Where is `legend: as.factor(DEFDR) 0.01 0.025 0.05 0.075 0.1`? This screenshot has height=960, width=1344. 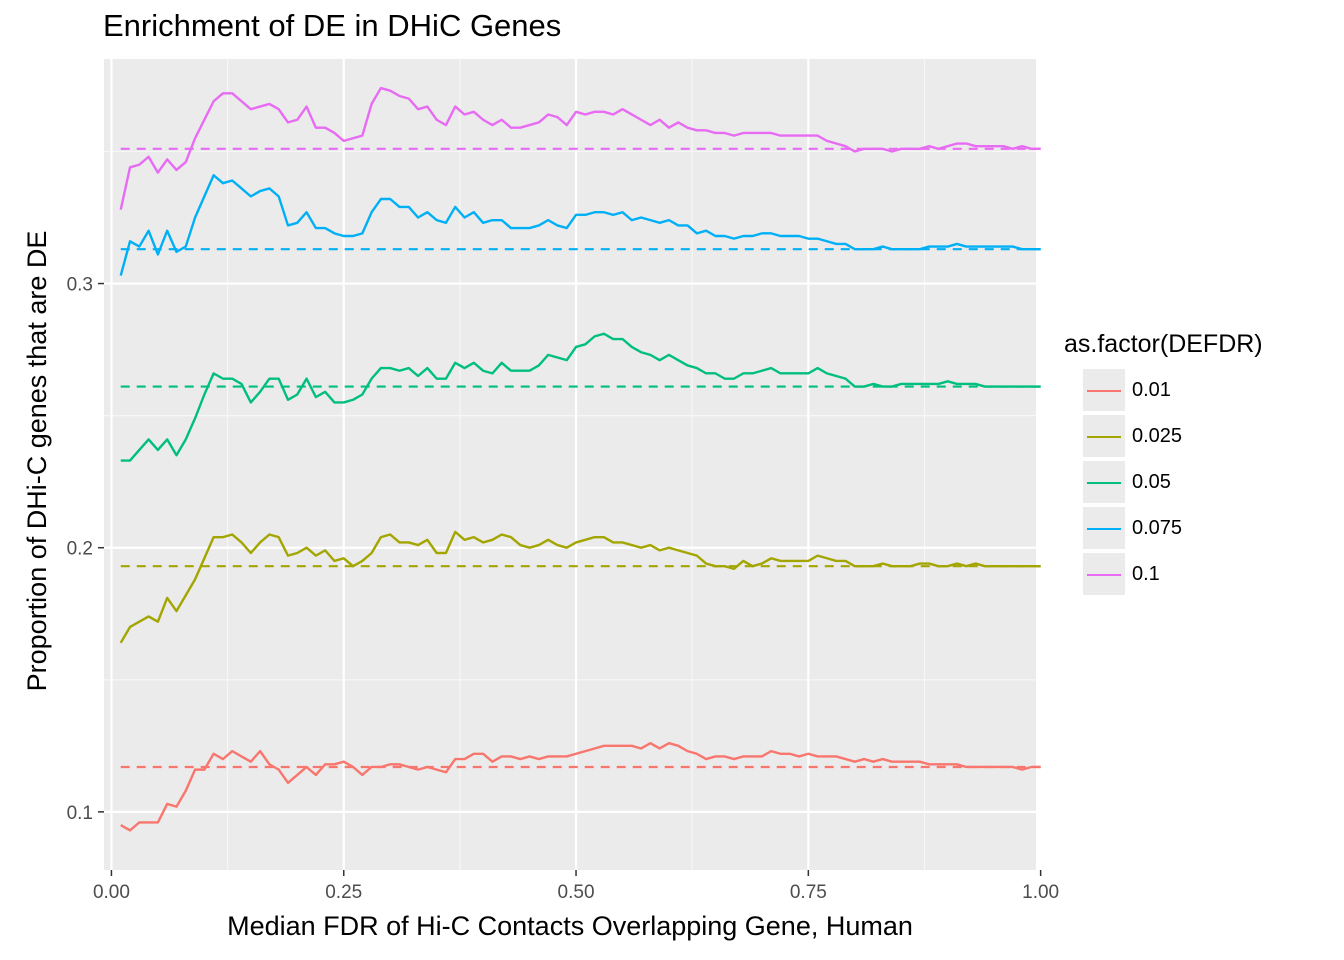
legend: as.factor(DEFDR) 0.01 0.025 0.05 0.075 0.1 is located at coordinates (1163, 463).